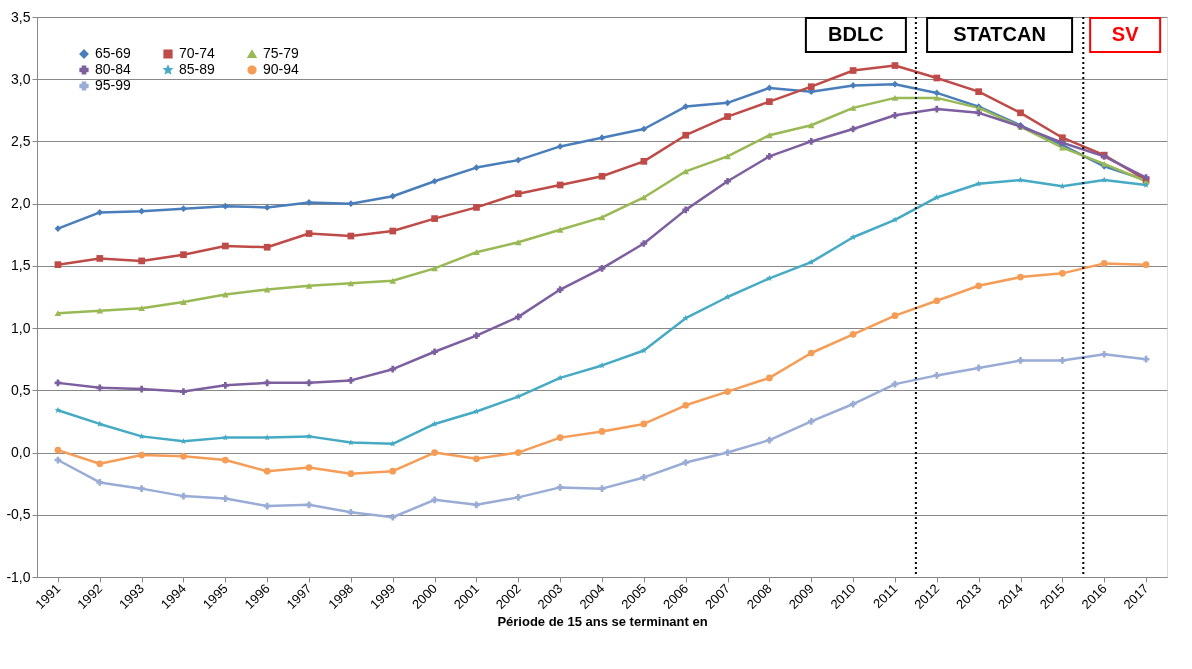 This screenshot has width=1192, height=669. I want to click on annotation: STATCAN, so click(999, 34).